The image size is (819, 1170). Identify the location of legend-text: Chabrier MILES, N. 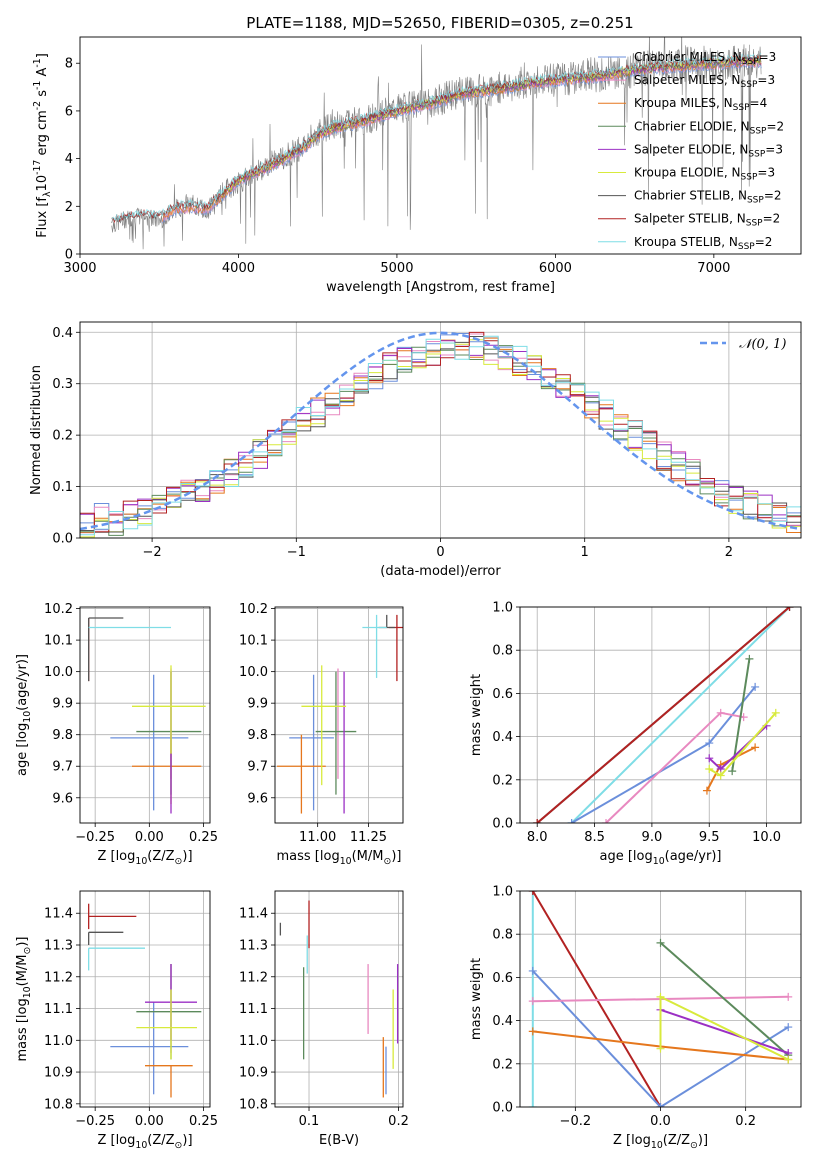
(688, 57).